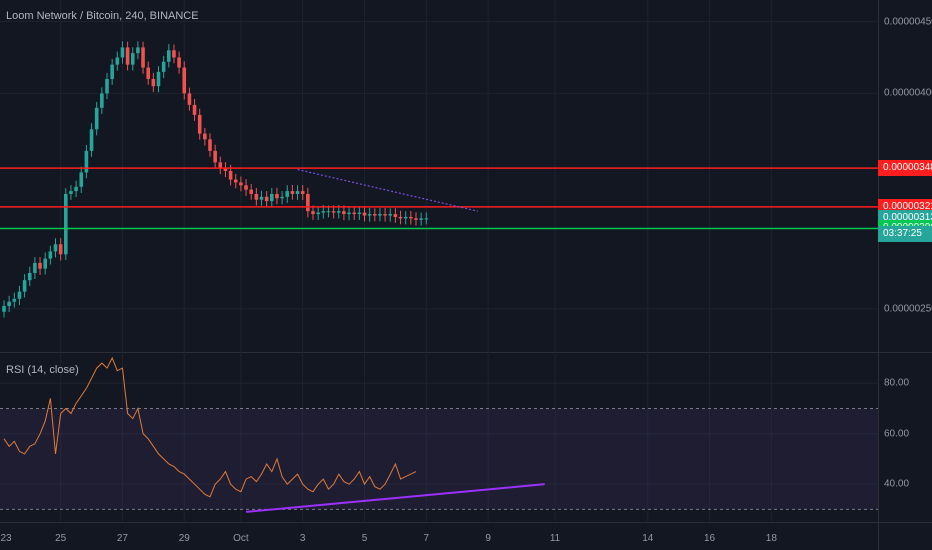 This screenshot has width=932, height=550. What do you see at coordinates (42, 370) in the screenshot?
I see `rsi-title: RSI (14, close)` at bounding box center [42, 370].